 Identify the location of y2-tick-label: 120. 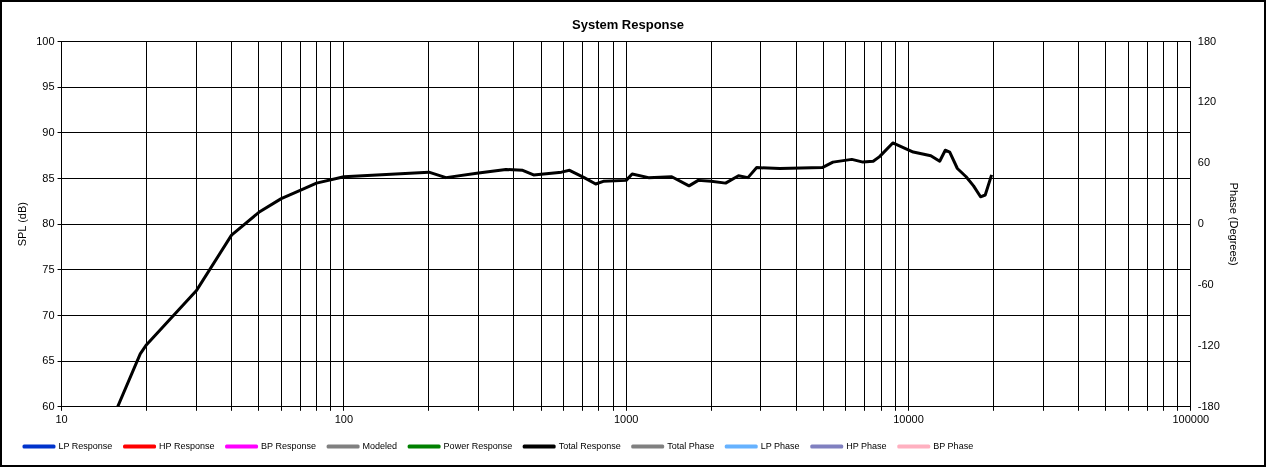
(1207, 101).